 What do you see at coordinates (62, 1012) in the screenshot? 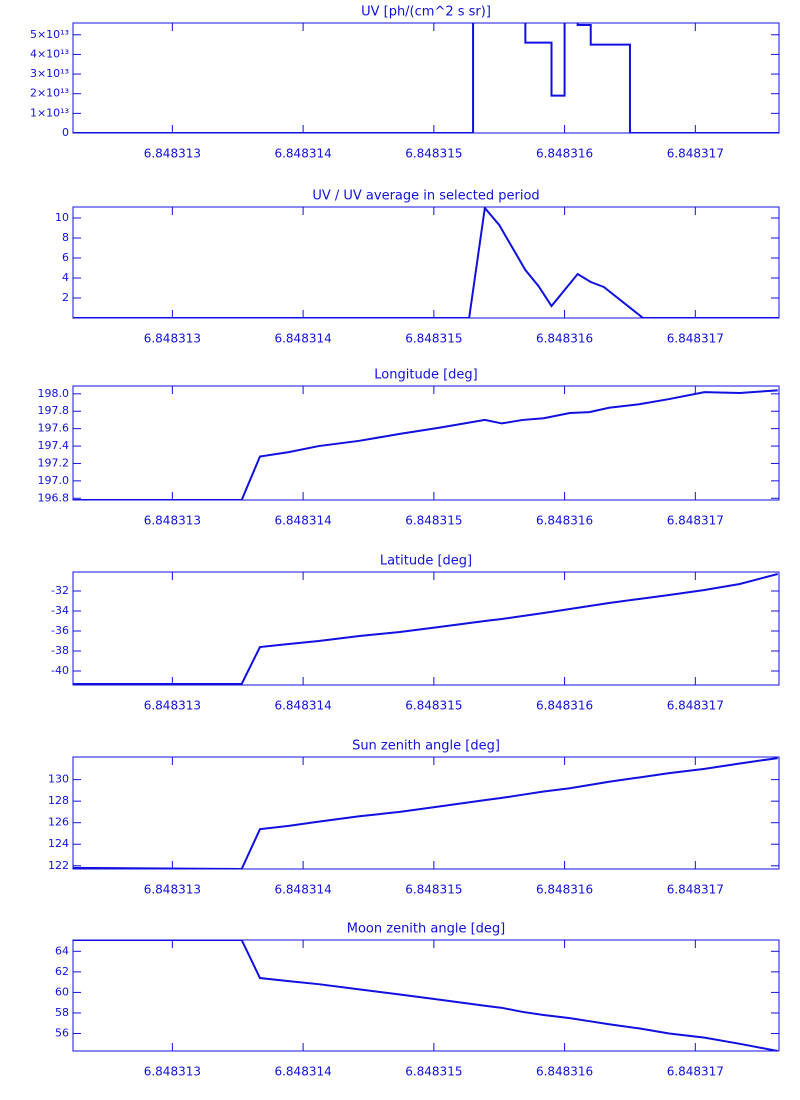
I see `y-tick-label: 58` at bounding box center [62, 1012].